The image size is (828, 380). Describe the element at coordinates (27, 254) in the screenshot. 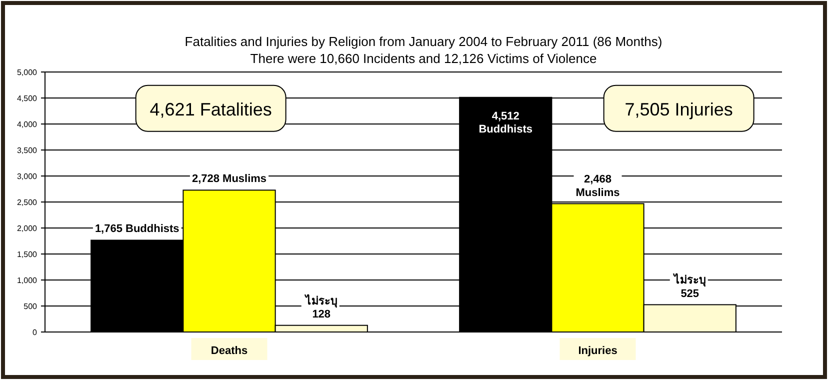

I see `y-tick-label: 1,500` at that location.